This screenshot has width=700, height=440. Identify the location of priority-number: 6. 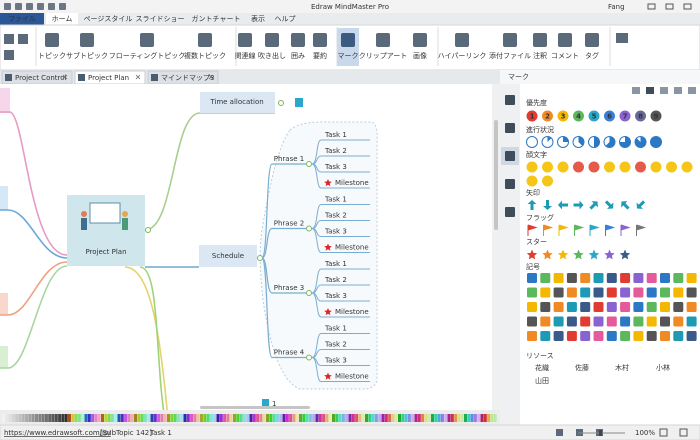
(609, 117).